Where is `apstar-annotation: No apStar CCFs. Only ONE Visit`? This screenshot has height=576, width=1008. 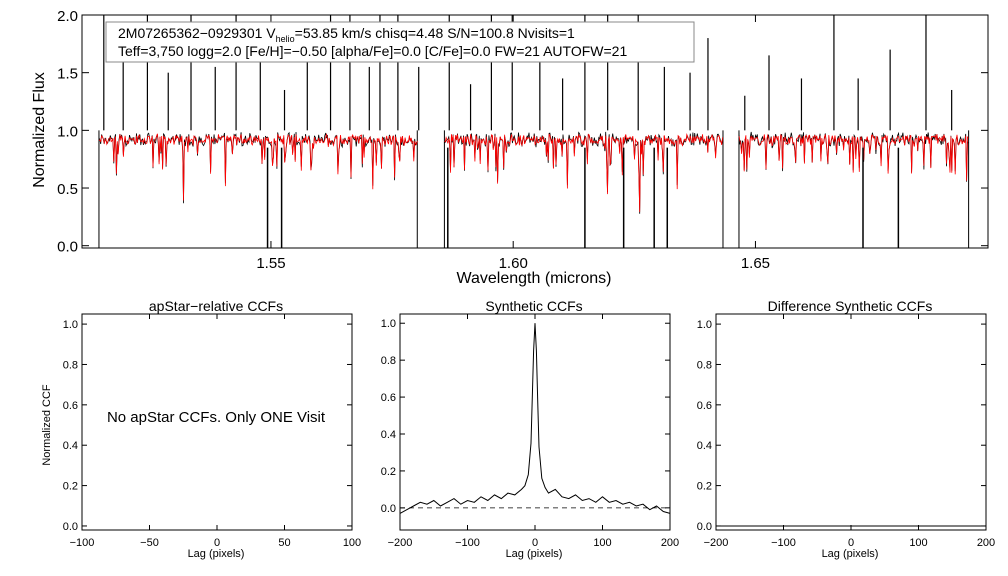 apstar-annotation: No apStar CCFs. Only ONE Visit is located at coordinates (216, 417).